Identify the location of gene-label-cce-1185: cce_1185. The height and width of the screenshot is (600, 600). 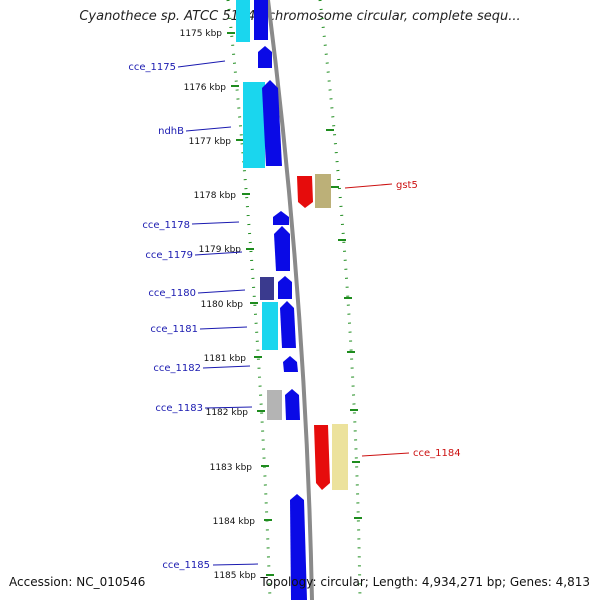
(186, 565).